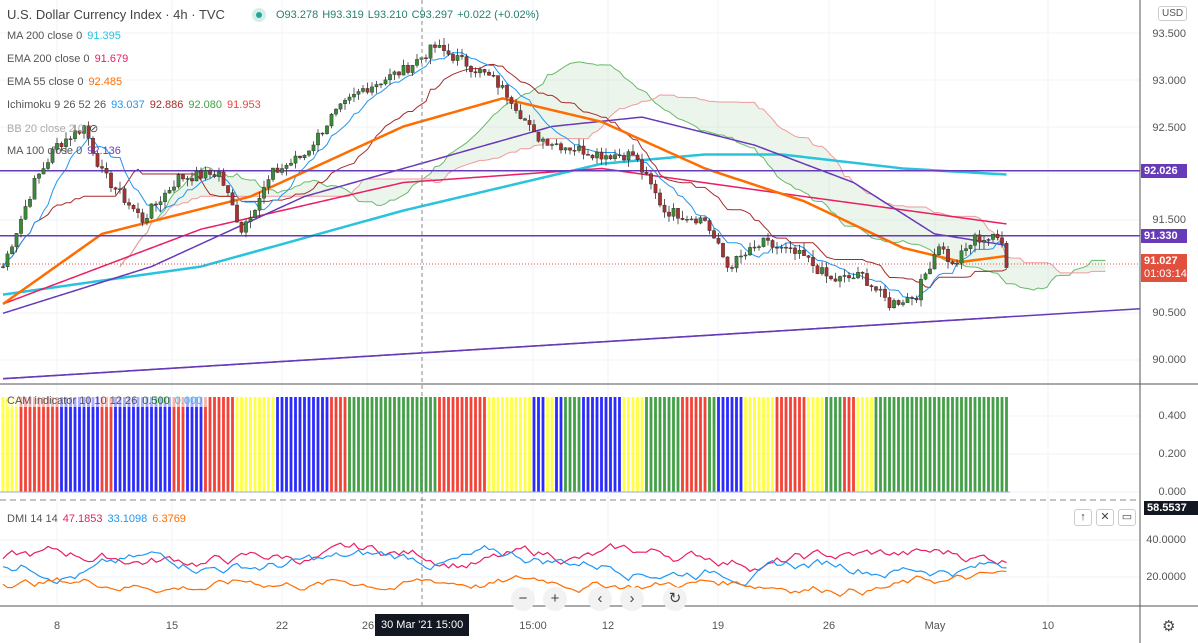 This screenshot has height=643, width=1198. Describe the element at coordinates (1169, 626) in the screenshot. I see `settings-gear-icon: ⚙` at that location.